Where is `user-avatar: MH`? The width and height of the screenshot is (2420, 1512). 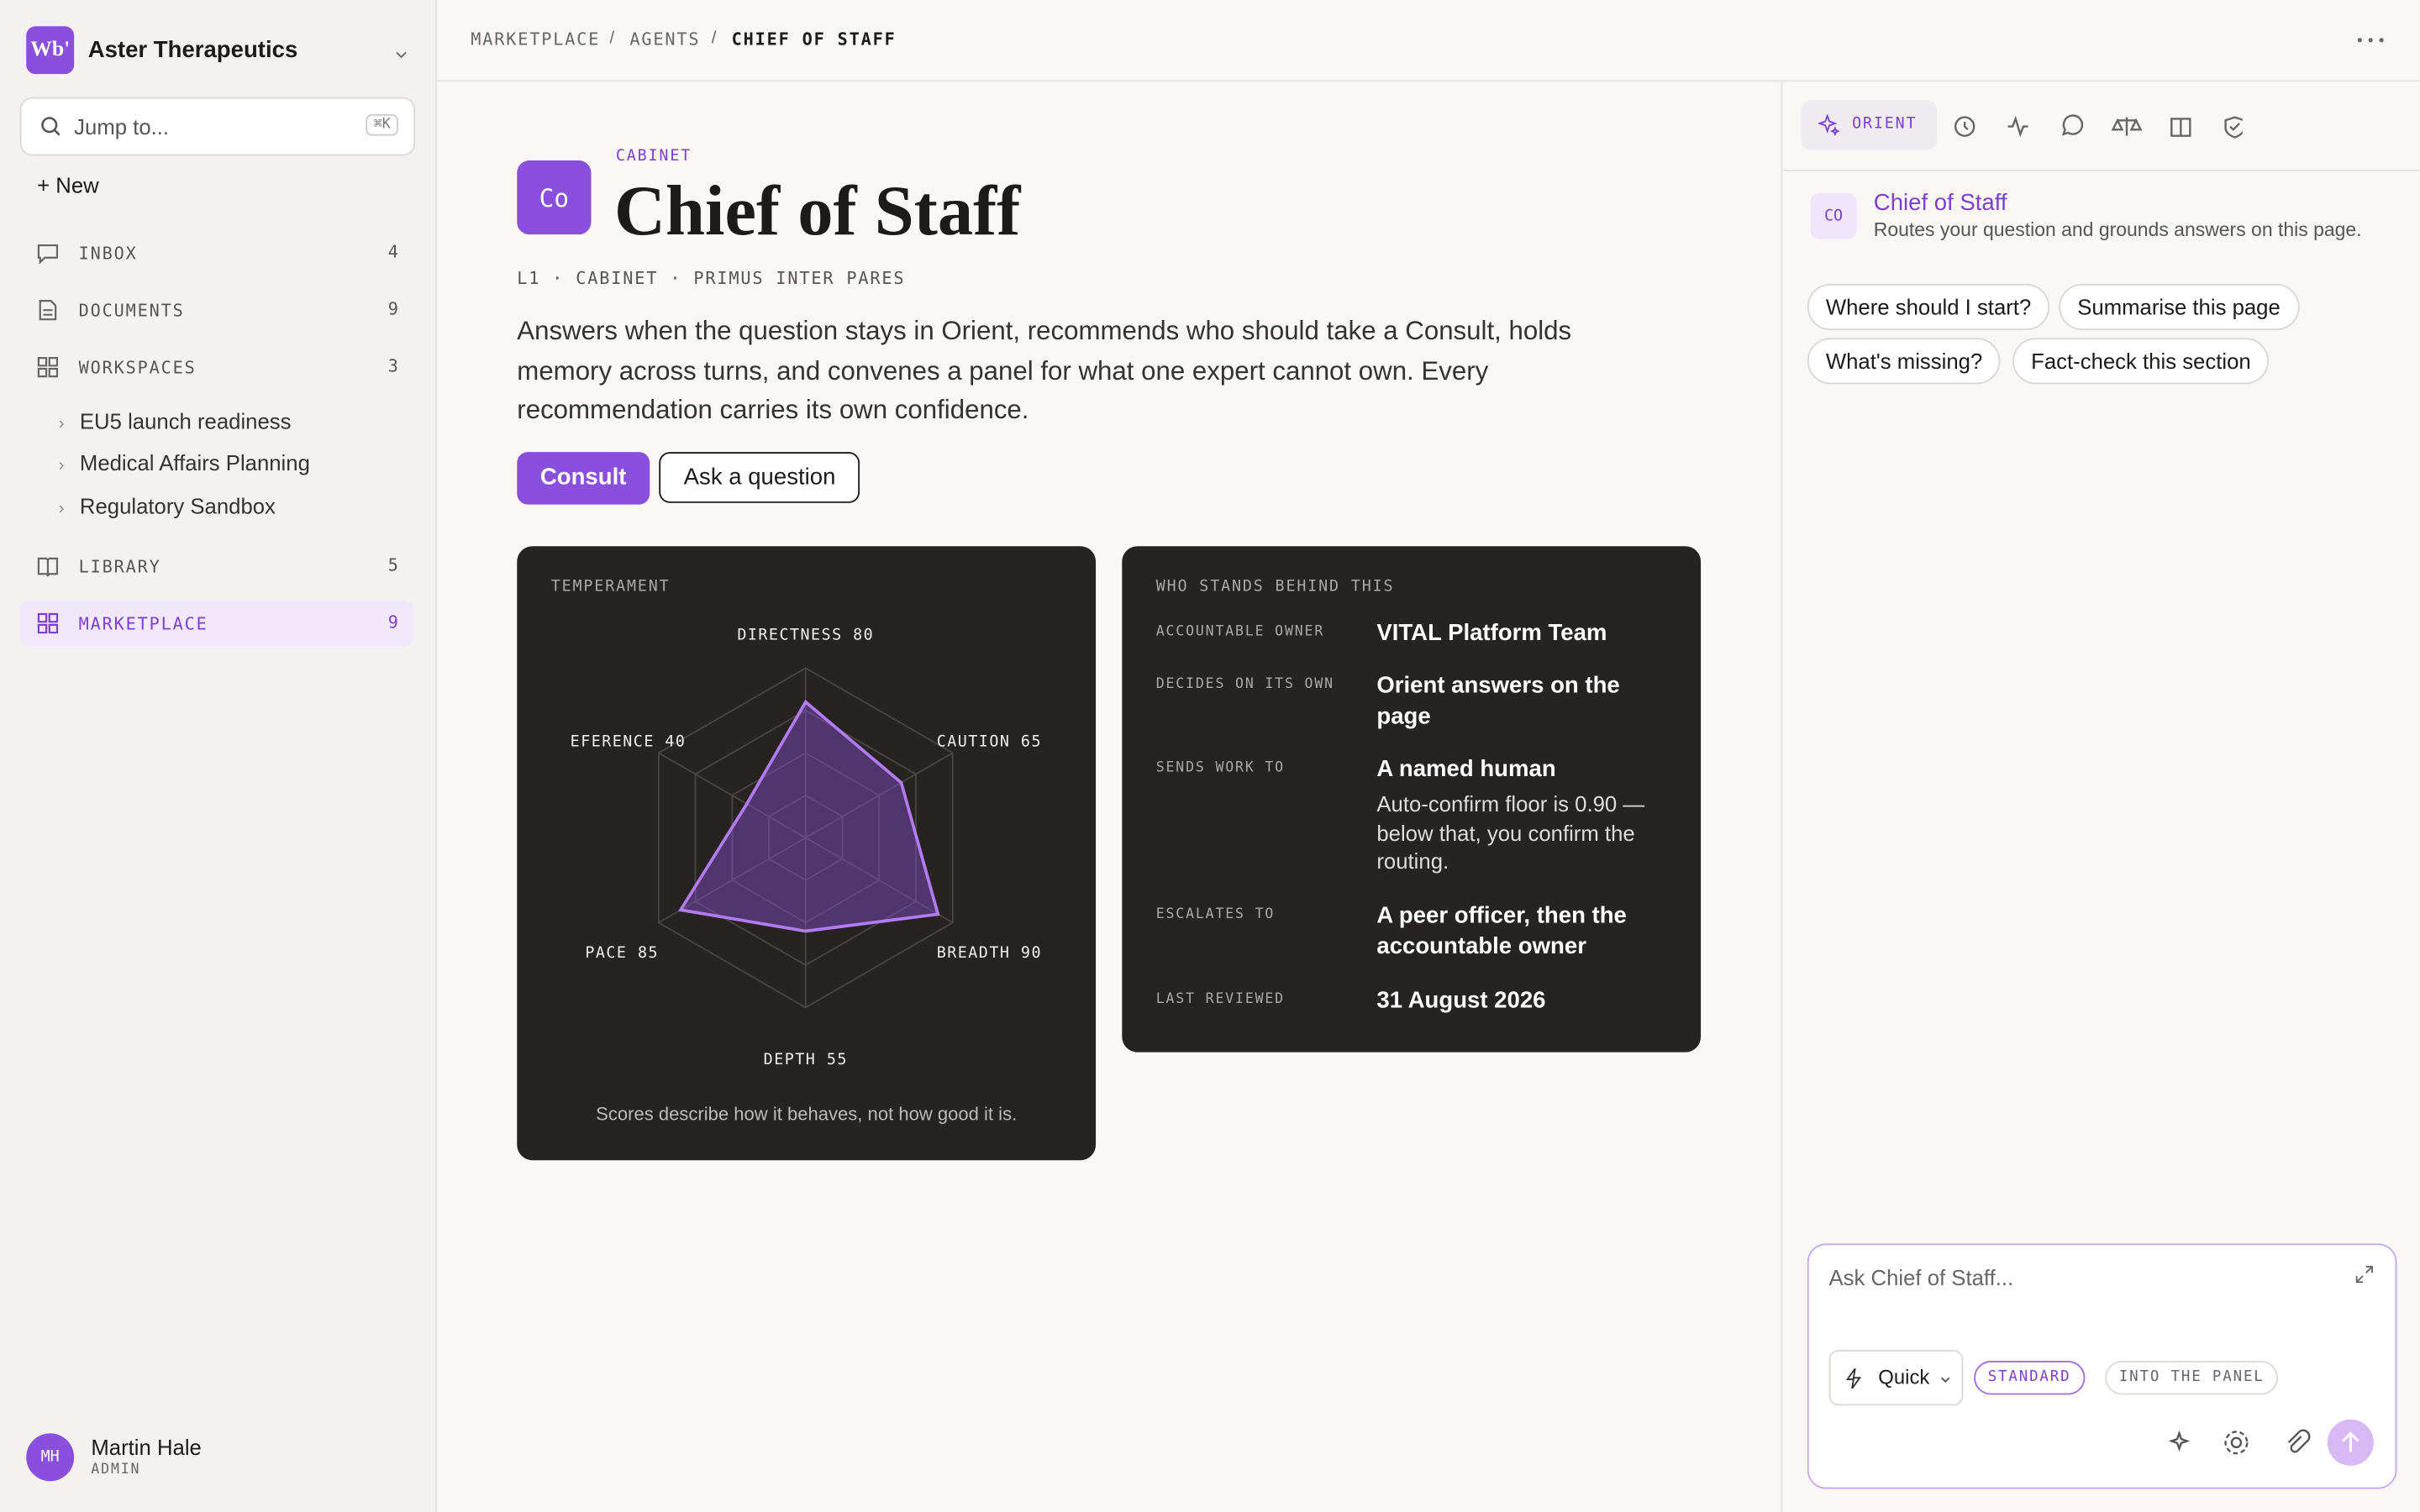
user-avatar: MH is located at coordinates (51, 1457).